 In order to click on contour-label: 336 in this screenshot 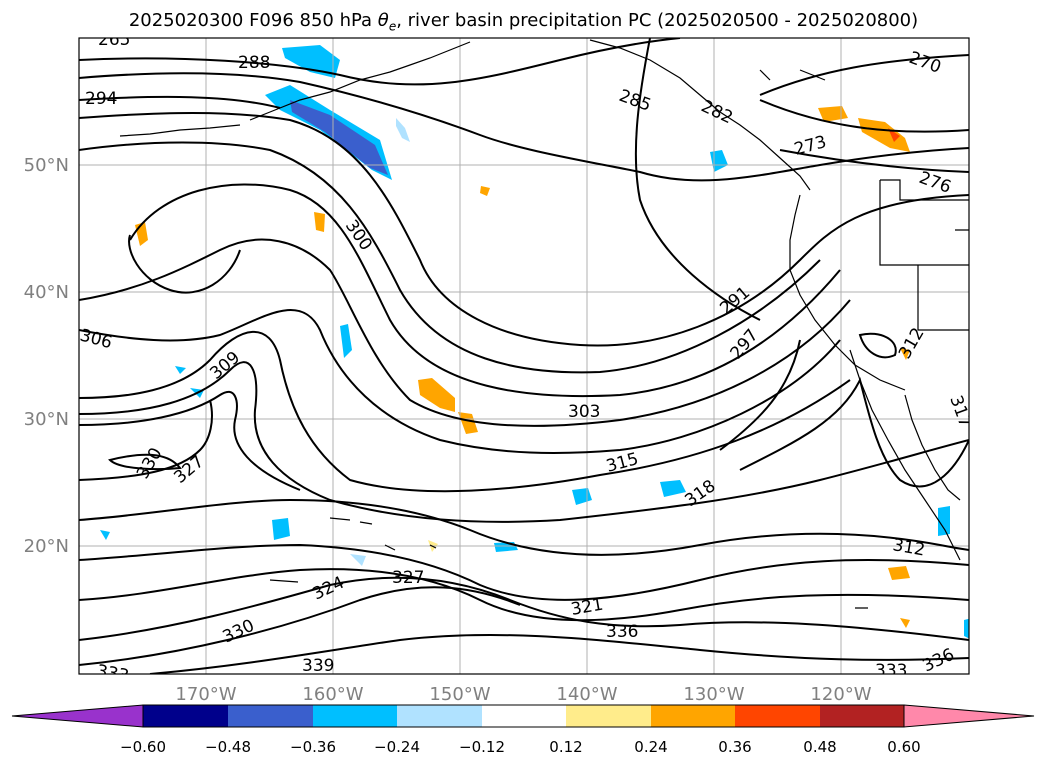, I will do `click(622, 632)`.